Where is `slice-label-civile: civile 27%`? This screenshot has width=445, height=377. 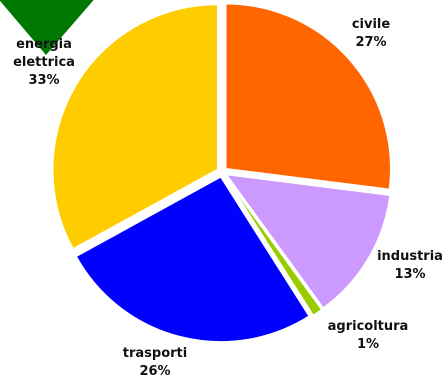 slice-label-civile: civile 27% is located at coordinates (371, 33).